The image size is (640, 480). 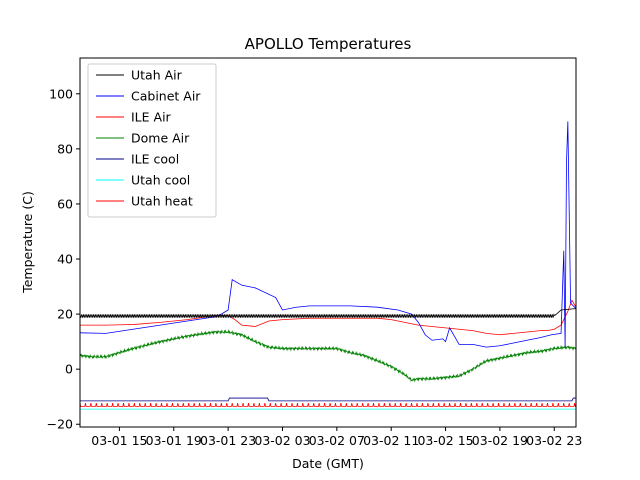 I want to click on x-tick-label: 03-01 15, so click(x=119, y=440).